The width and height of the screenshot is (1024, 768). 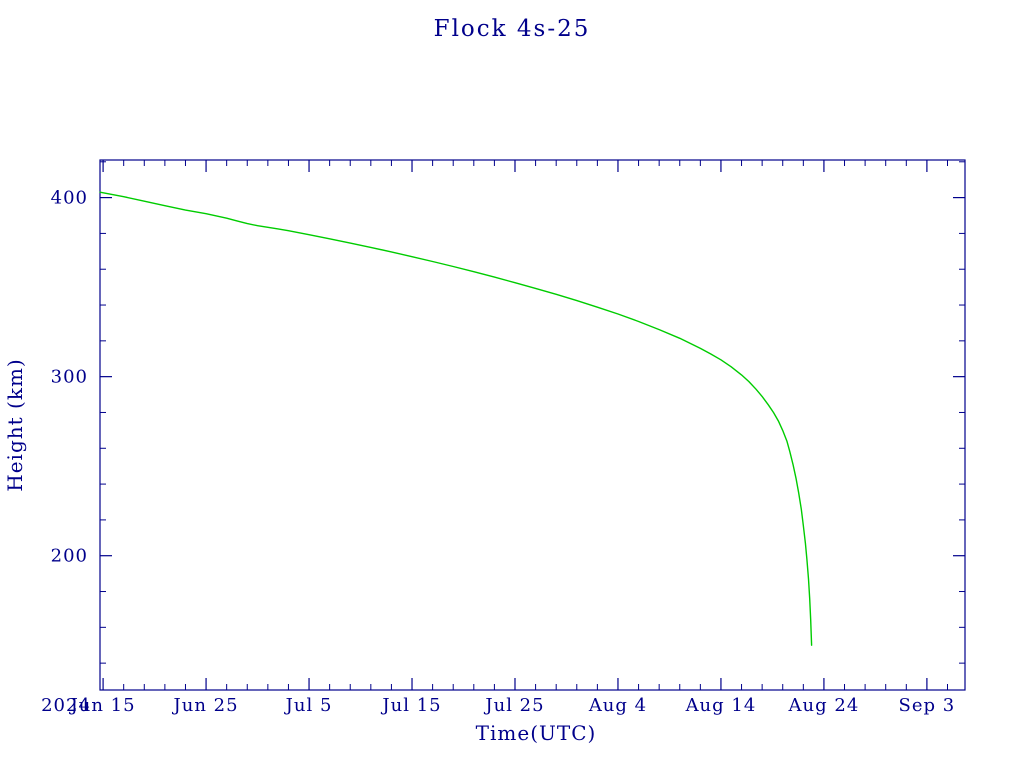 I want to click on chart-title: Flock 4s-25, so click(x=512, y=29).